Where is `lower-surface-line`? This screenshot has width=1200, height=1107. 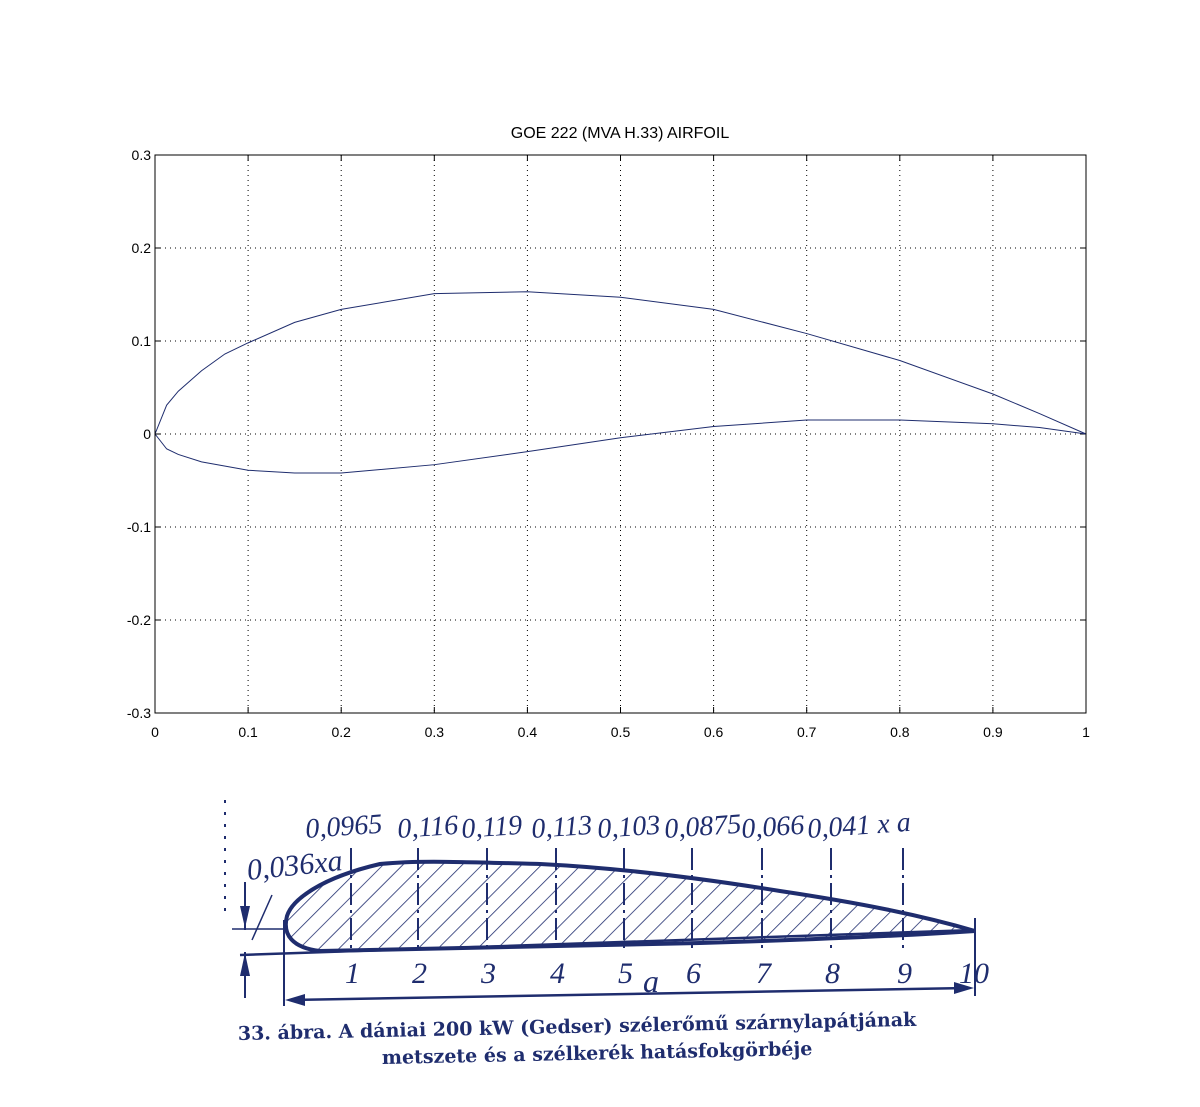 lower-surface-line is located at coordinates (620, 446).